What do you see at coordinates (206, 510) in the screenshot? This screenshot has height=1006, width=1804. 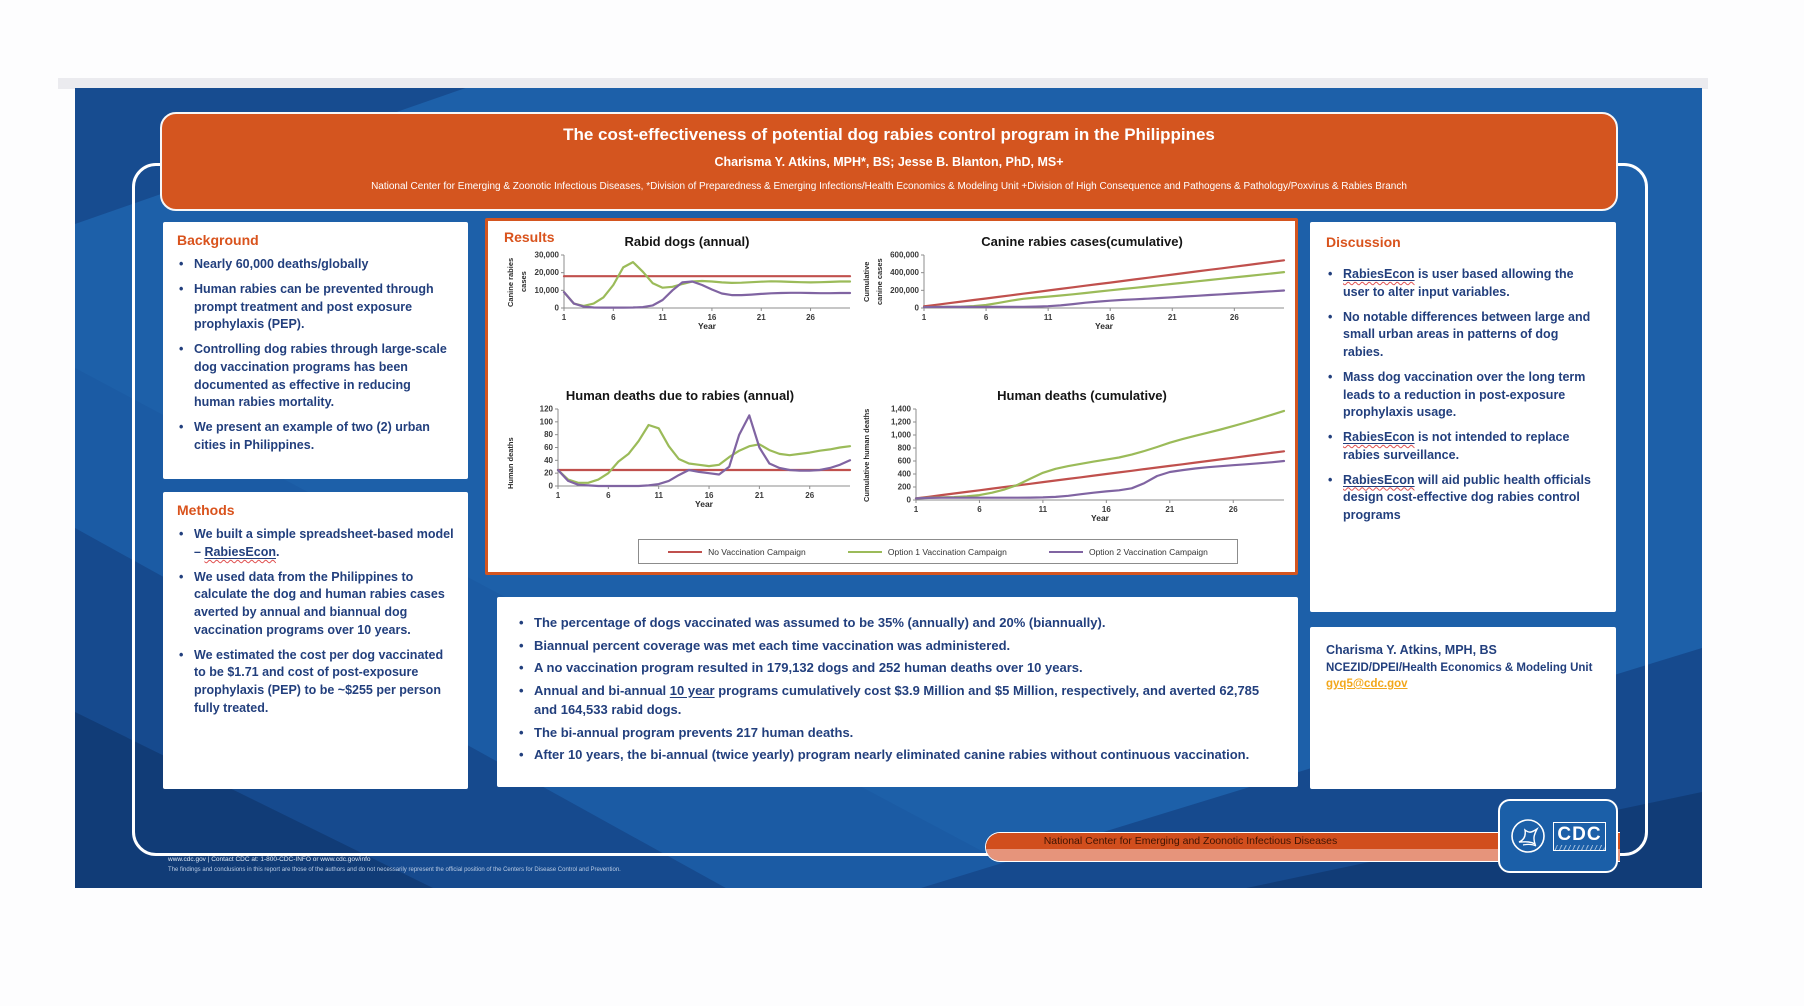 I see `methods-heading: Methods` at bounding box center [206, 510].